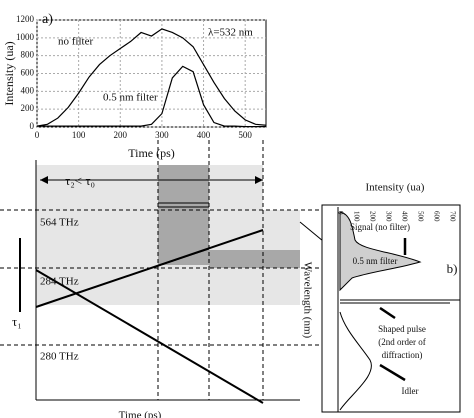 The image size is (474, 418). Describe the element at coordinates (402, 329) in the screenshot. I see `annotation: Shaped pulse` at that location.